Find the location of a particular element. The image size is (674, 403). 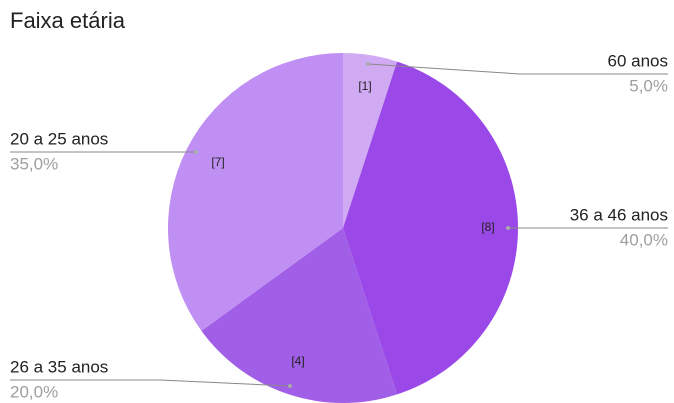

value-label: 35,0% is located at coordinates (34, 163).